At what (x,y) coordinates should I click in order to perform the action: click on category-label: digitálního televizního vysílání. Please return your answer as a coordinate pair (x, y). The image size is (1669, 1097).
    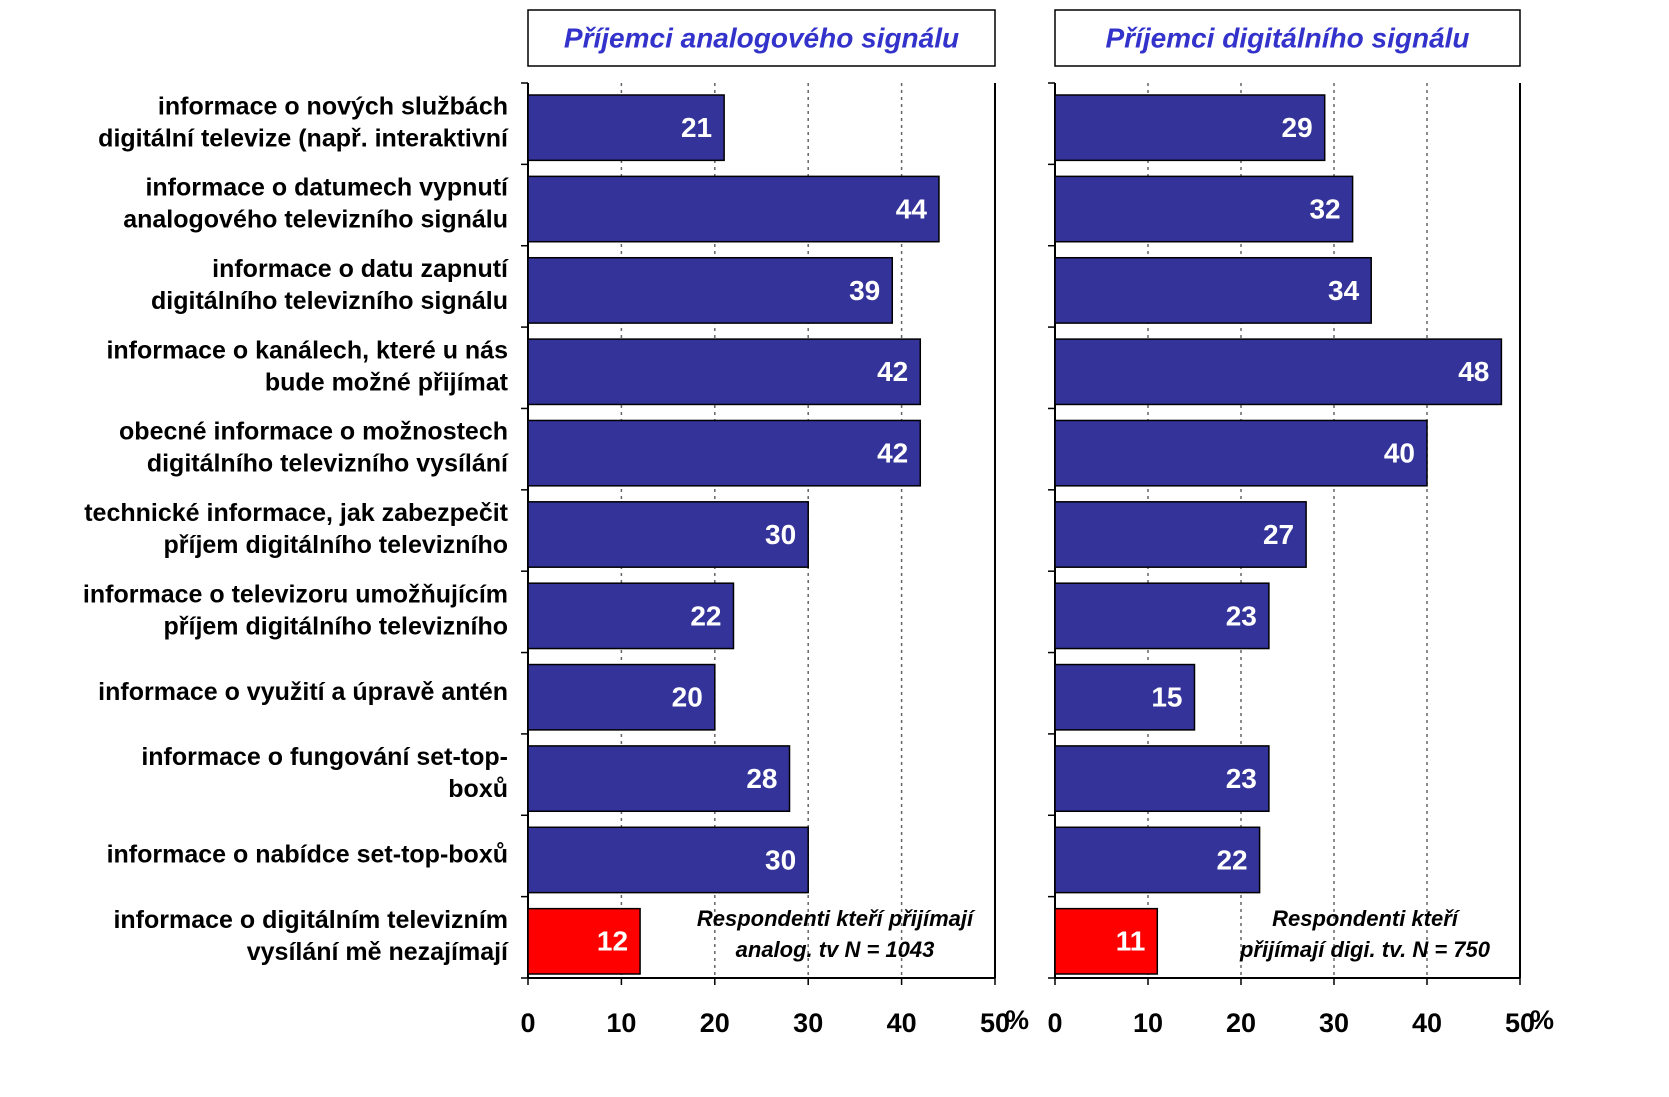
    Looking at the image, I should click on (328, 464).